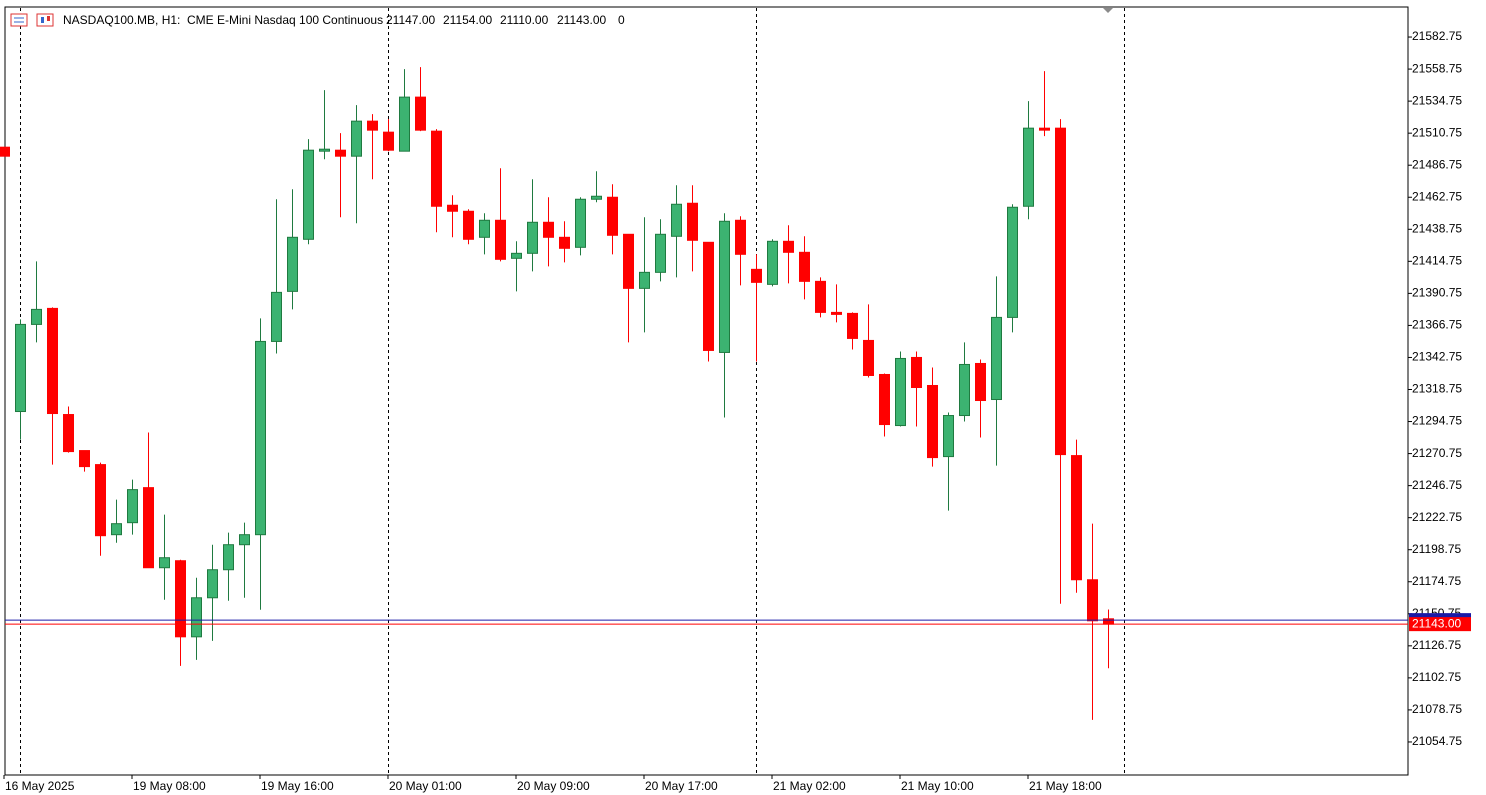  What do you see at coordinates (1437, 517) in the screenshot?
I see `y-tick-label: 21222.75` at bounding box center [1437, 517].